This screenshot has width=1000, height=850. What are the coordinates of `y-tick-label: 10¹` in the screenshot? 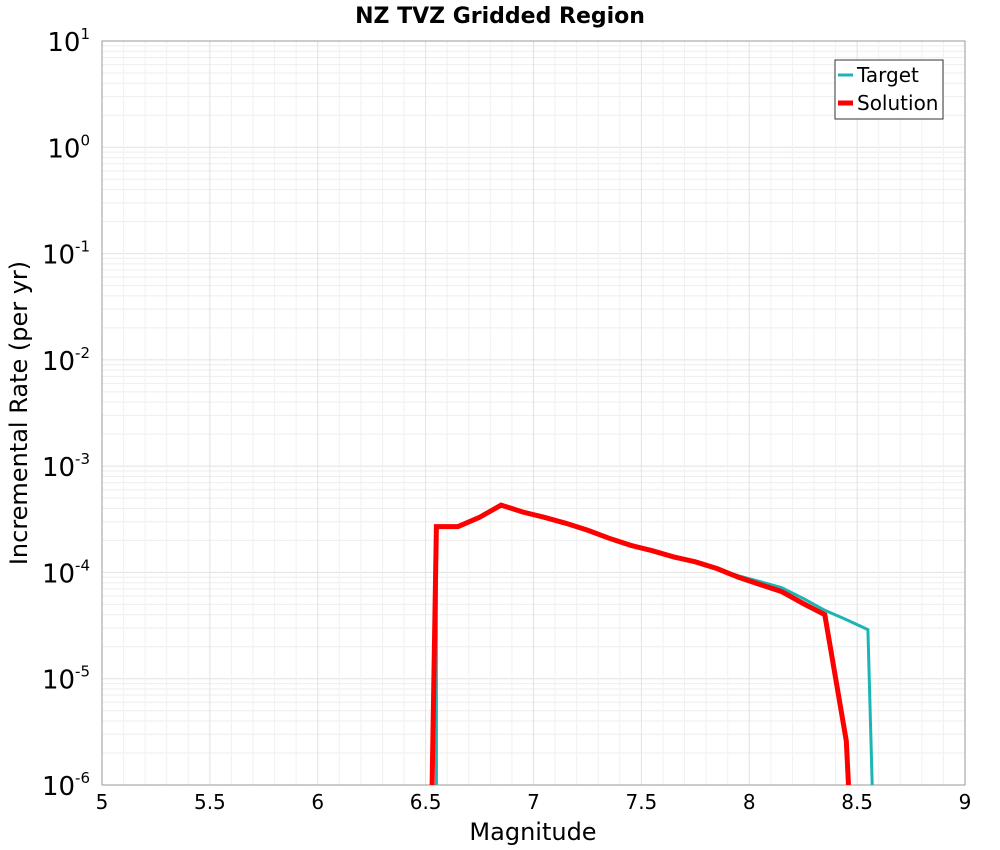 It's located at (68, 41).